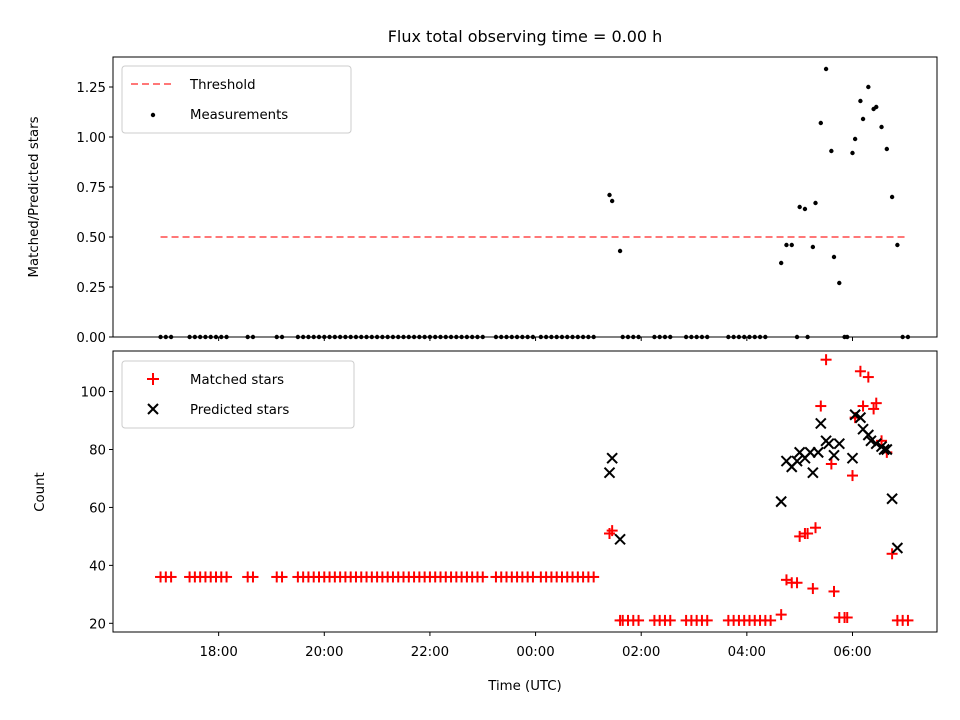 This screenshot has height=720, width=960. Describe the element at coordinates (239, 115) in the screenshot. I see `legend-measurements-label: Measurements` at that location.